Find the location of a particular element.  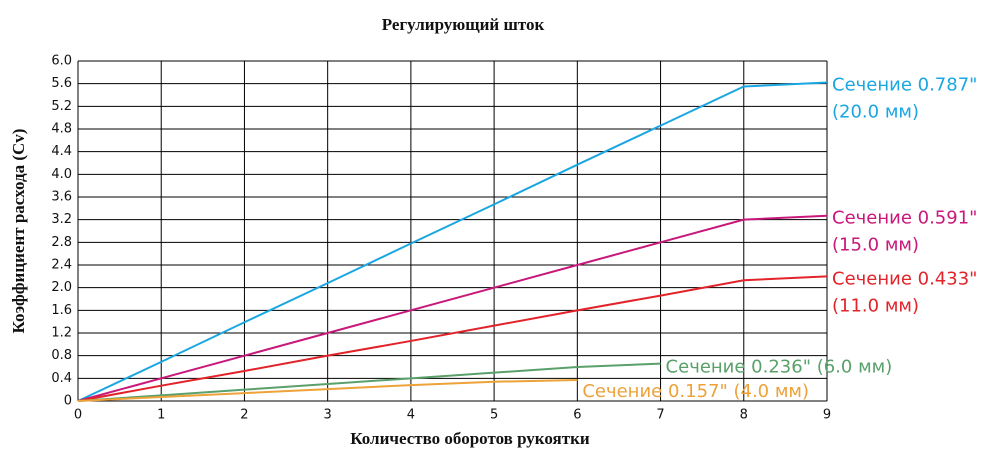

x-tick-label: 5 is located at coordinates (494, 415).